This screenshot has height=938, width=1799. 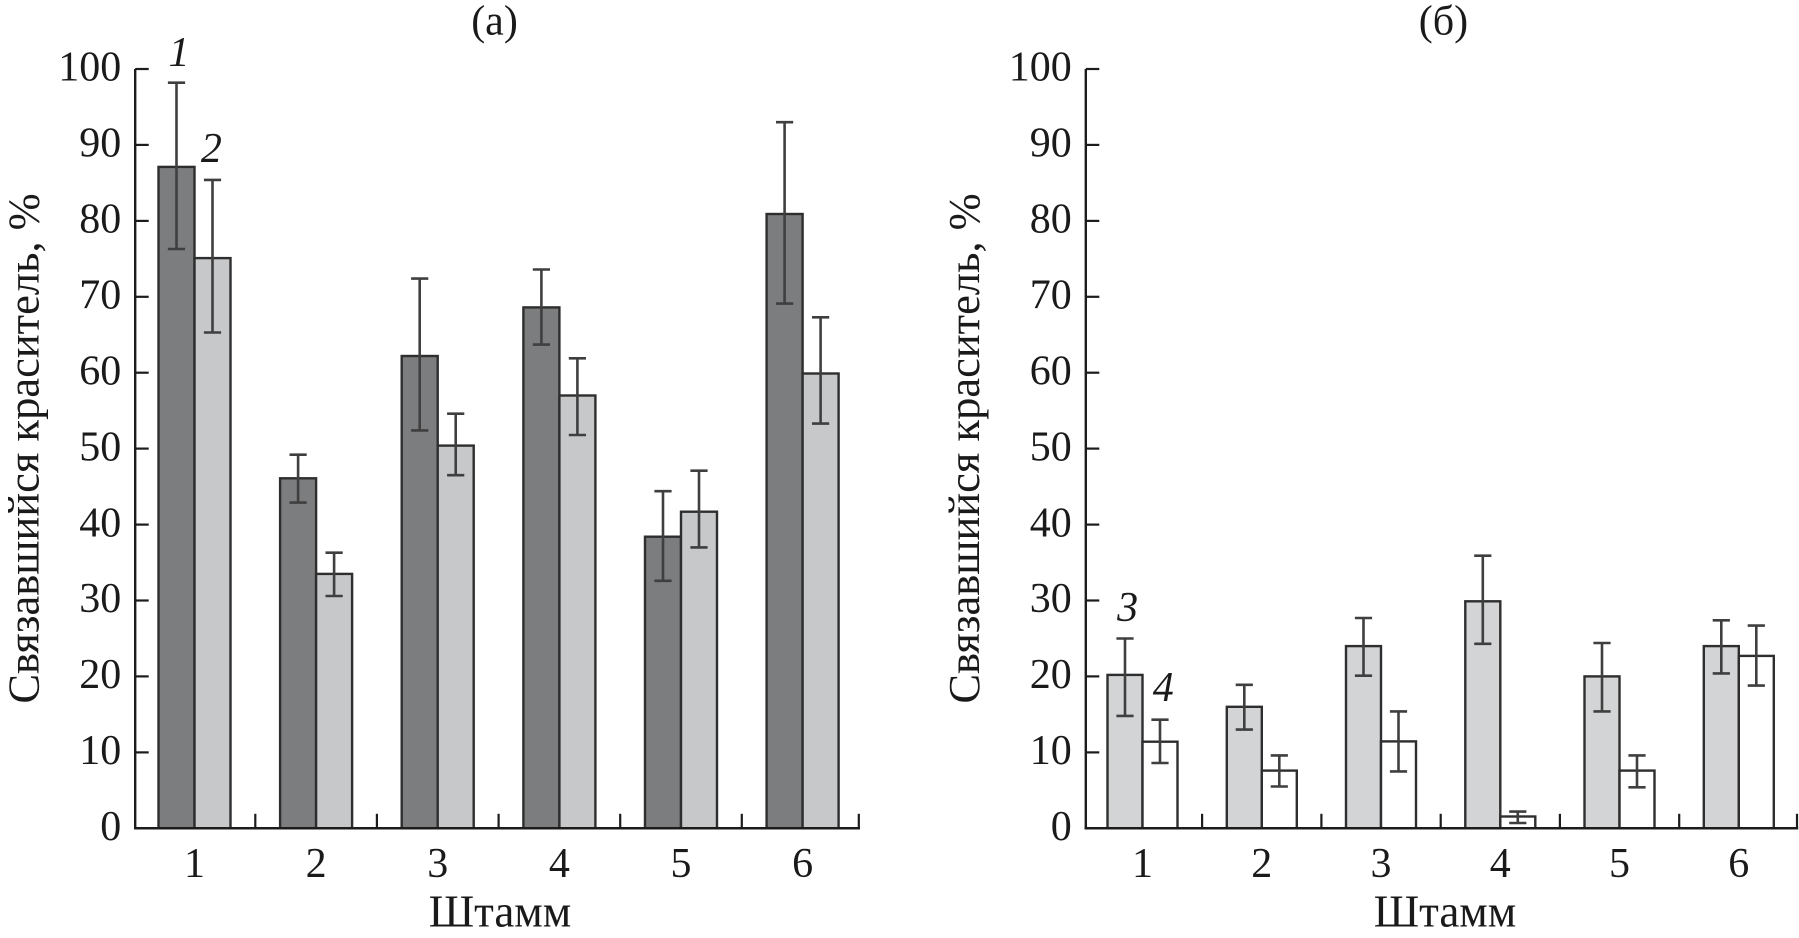 What do you see at coordinates (1443, 22) in the screenshot?
I see `svg-text: (б)` at bounding box center [1443, 22].